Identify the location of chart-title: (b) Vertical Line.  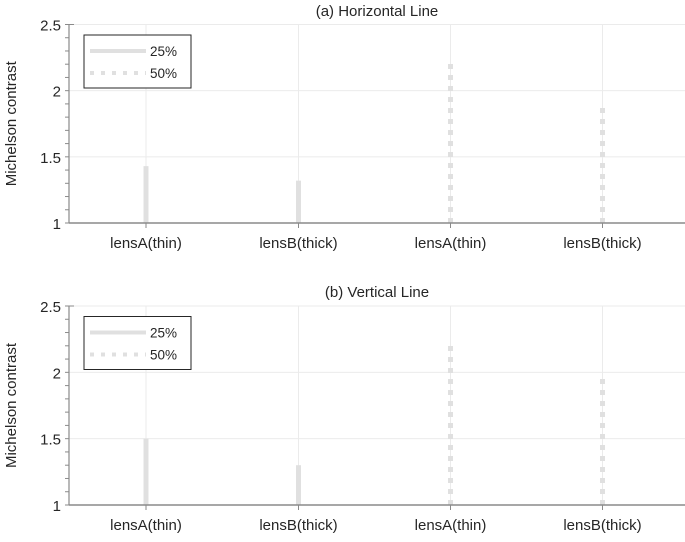
(377, 292).